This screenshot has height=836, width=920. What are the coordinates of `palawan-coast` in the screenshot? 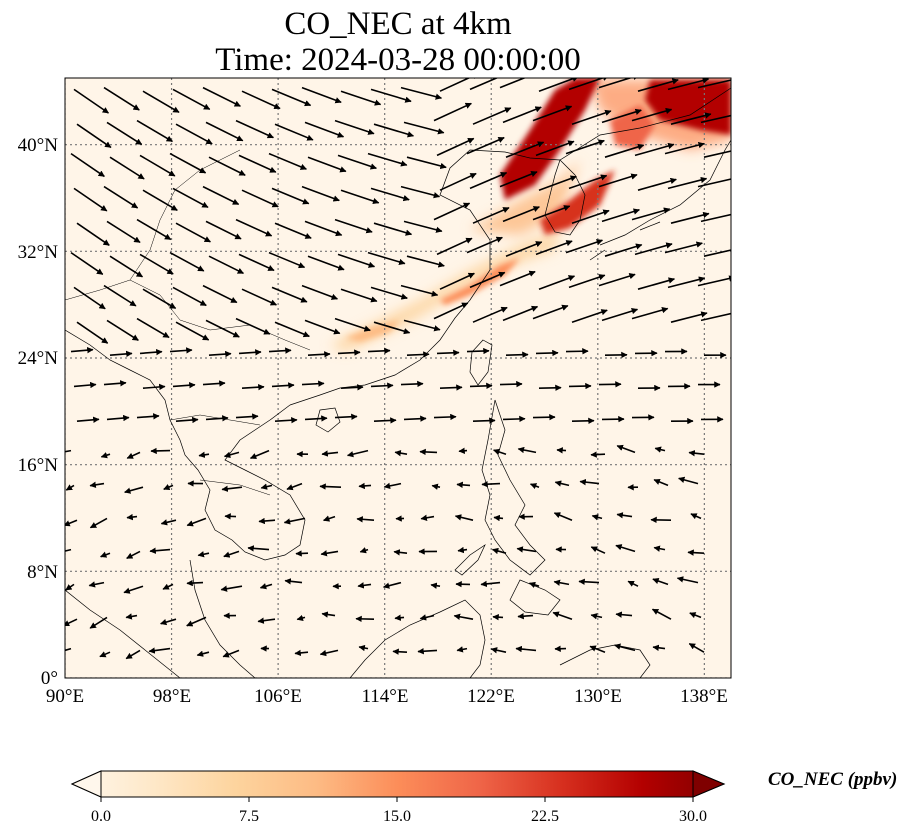 It's located at (470, 560).